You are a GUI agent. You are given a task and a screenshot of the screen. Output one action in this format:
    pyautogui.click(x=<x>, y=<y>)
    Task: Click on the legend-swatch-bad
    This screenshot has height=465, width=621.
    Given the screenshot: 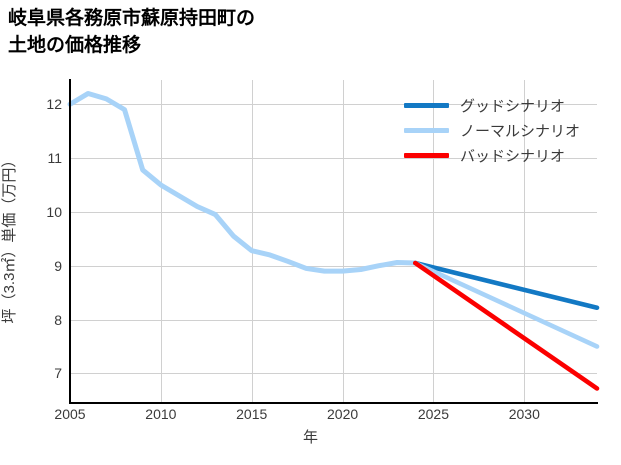 What is the action you would take?
    pyautogui.click(x=426, y=155)
    